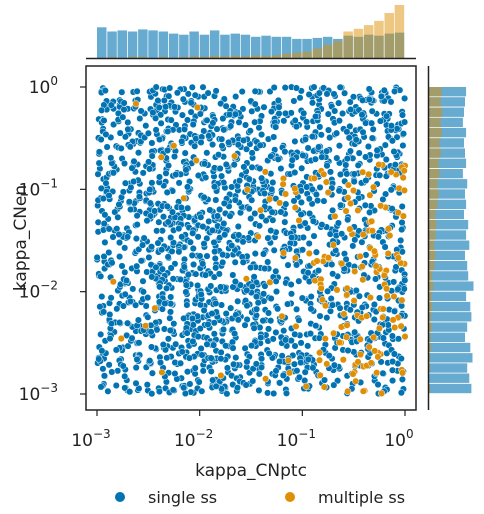 This screenshot has height=514, width=484. I want to click on top-hist-bar-single-ss, so click(184, 46).